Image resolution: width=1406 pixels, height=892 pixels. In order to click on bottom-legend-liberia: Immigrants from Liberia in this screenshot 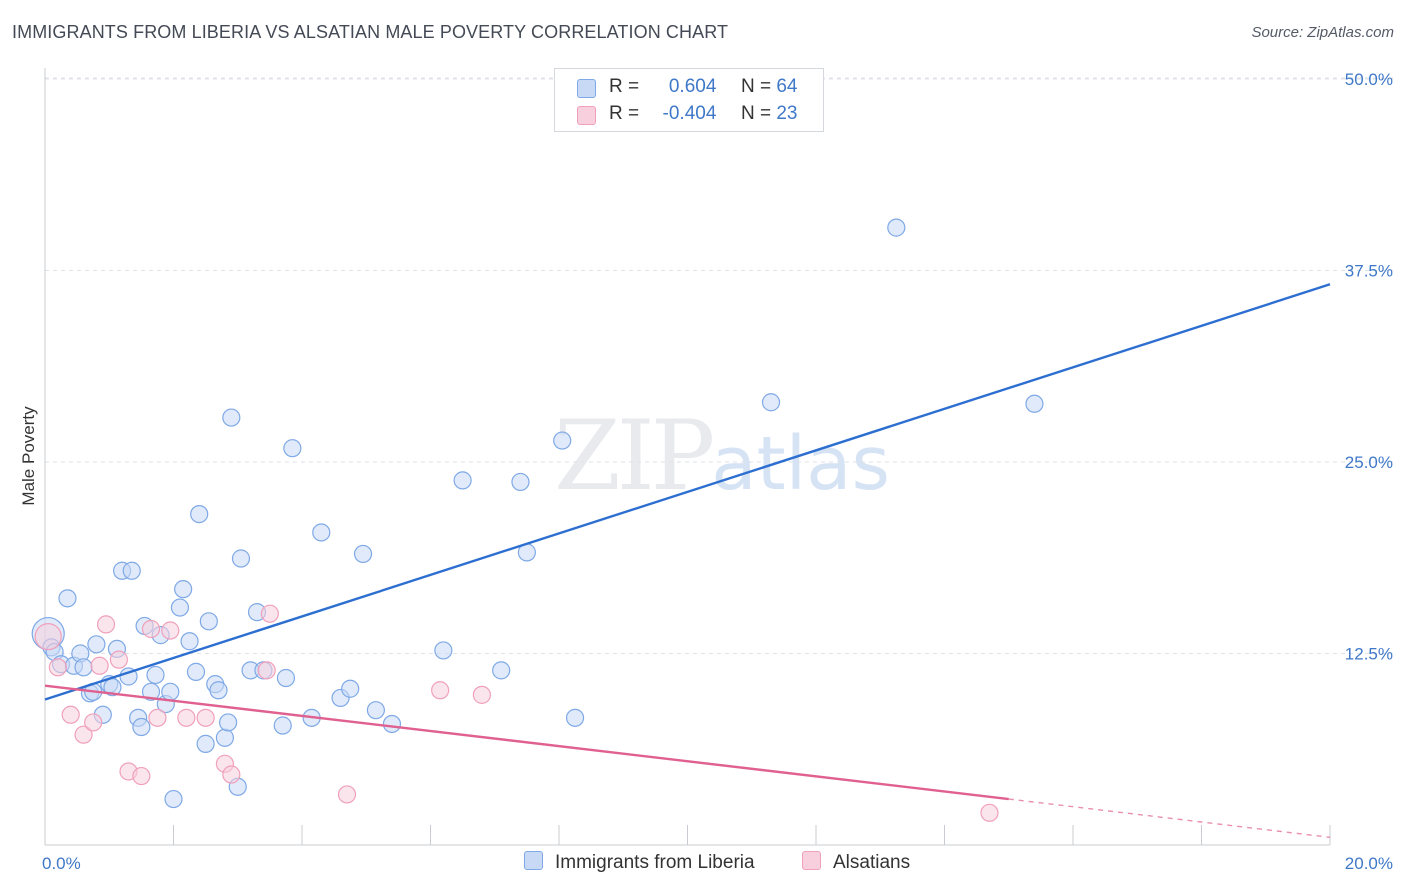, I will do `click(639, 862)`.